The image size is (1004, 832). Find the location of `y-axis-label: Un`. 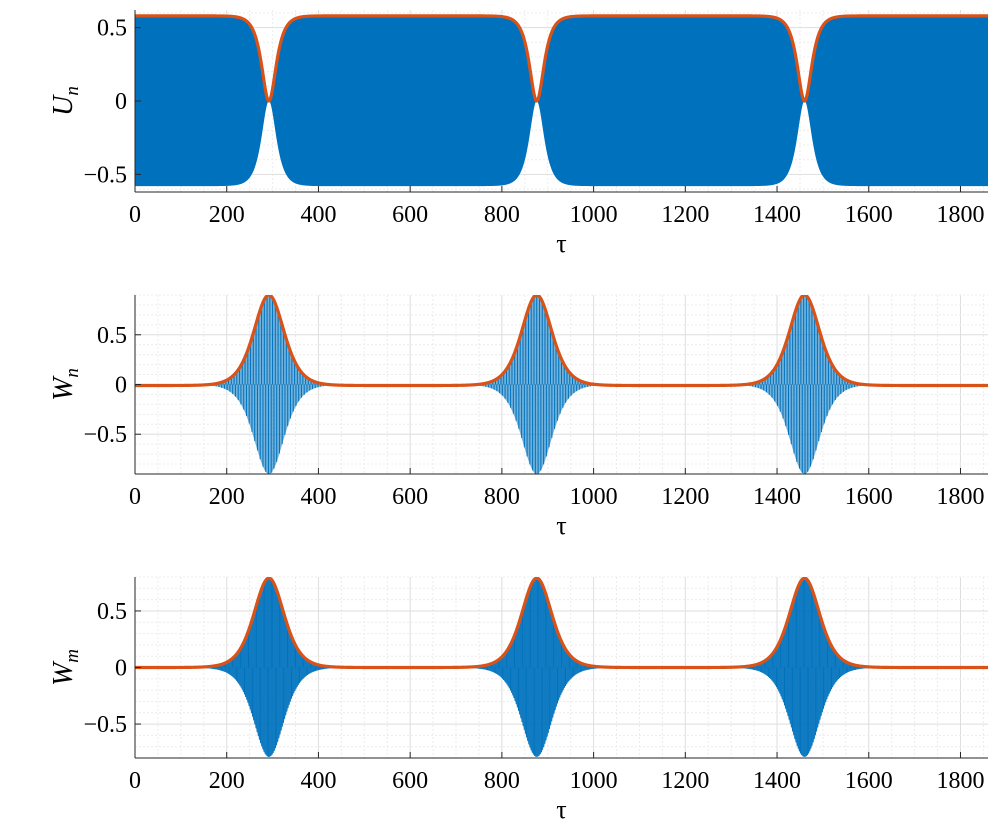

y-axis-label: Un is located at coordinates (65, 101).